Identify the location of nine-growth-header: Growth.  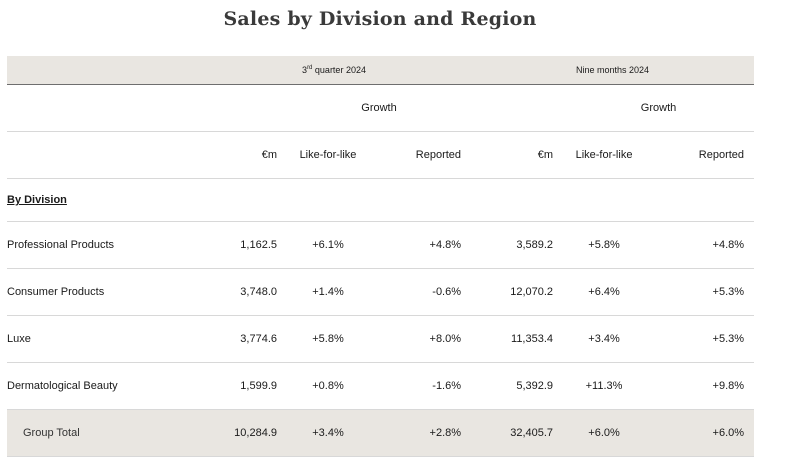
(659, 108).